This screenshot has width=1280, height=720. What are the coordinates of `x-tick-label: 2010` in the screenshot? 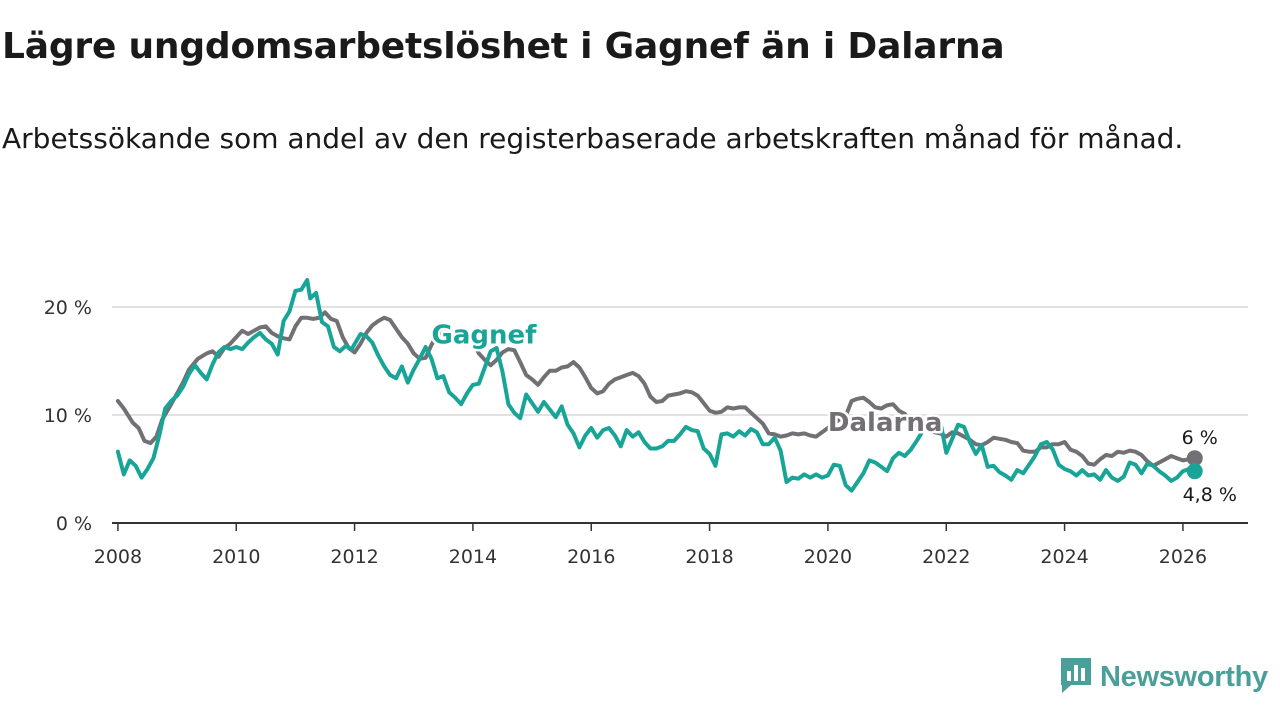 It's located at (236, 557).